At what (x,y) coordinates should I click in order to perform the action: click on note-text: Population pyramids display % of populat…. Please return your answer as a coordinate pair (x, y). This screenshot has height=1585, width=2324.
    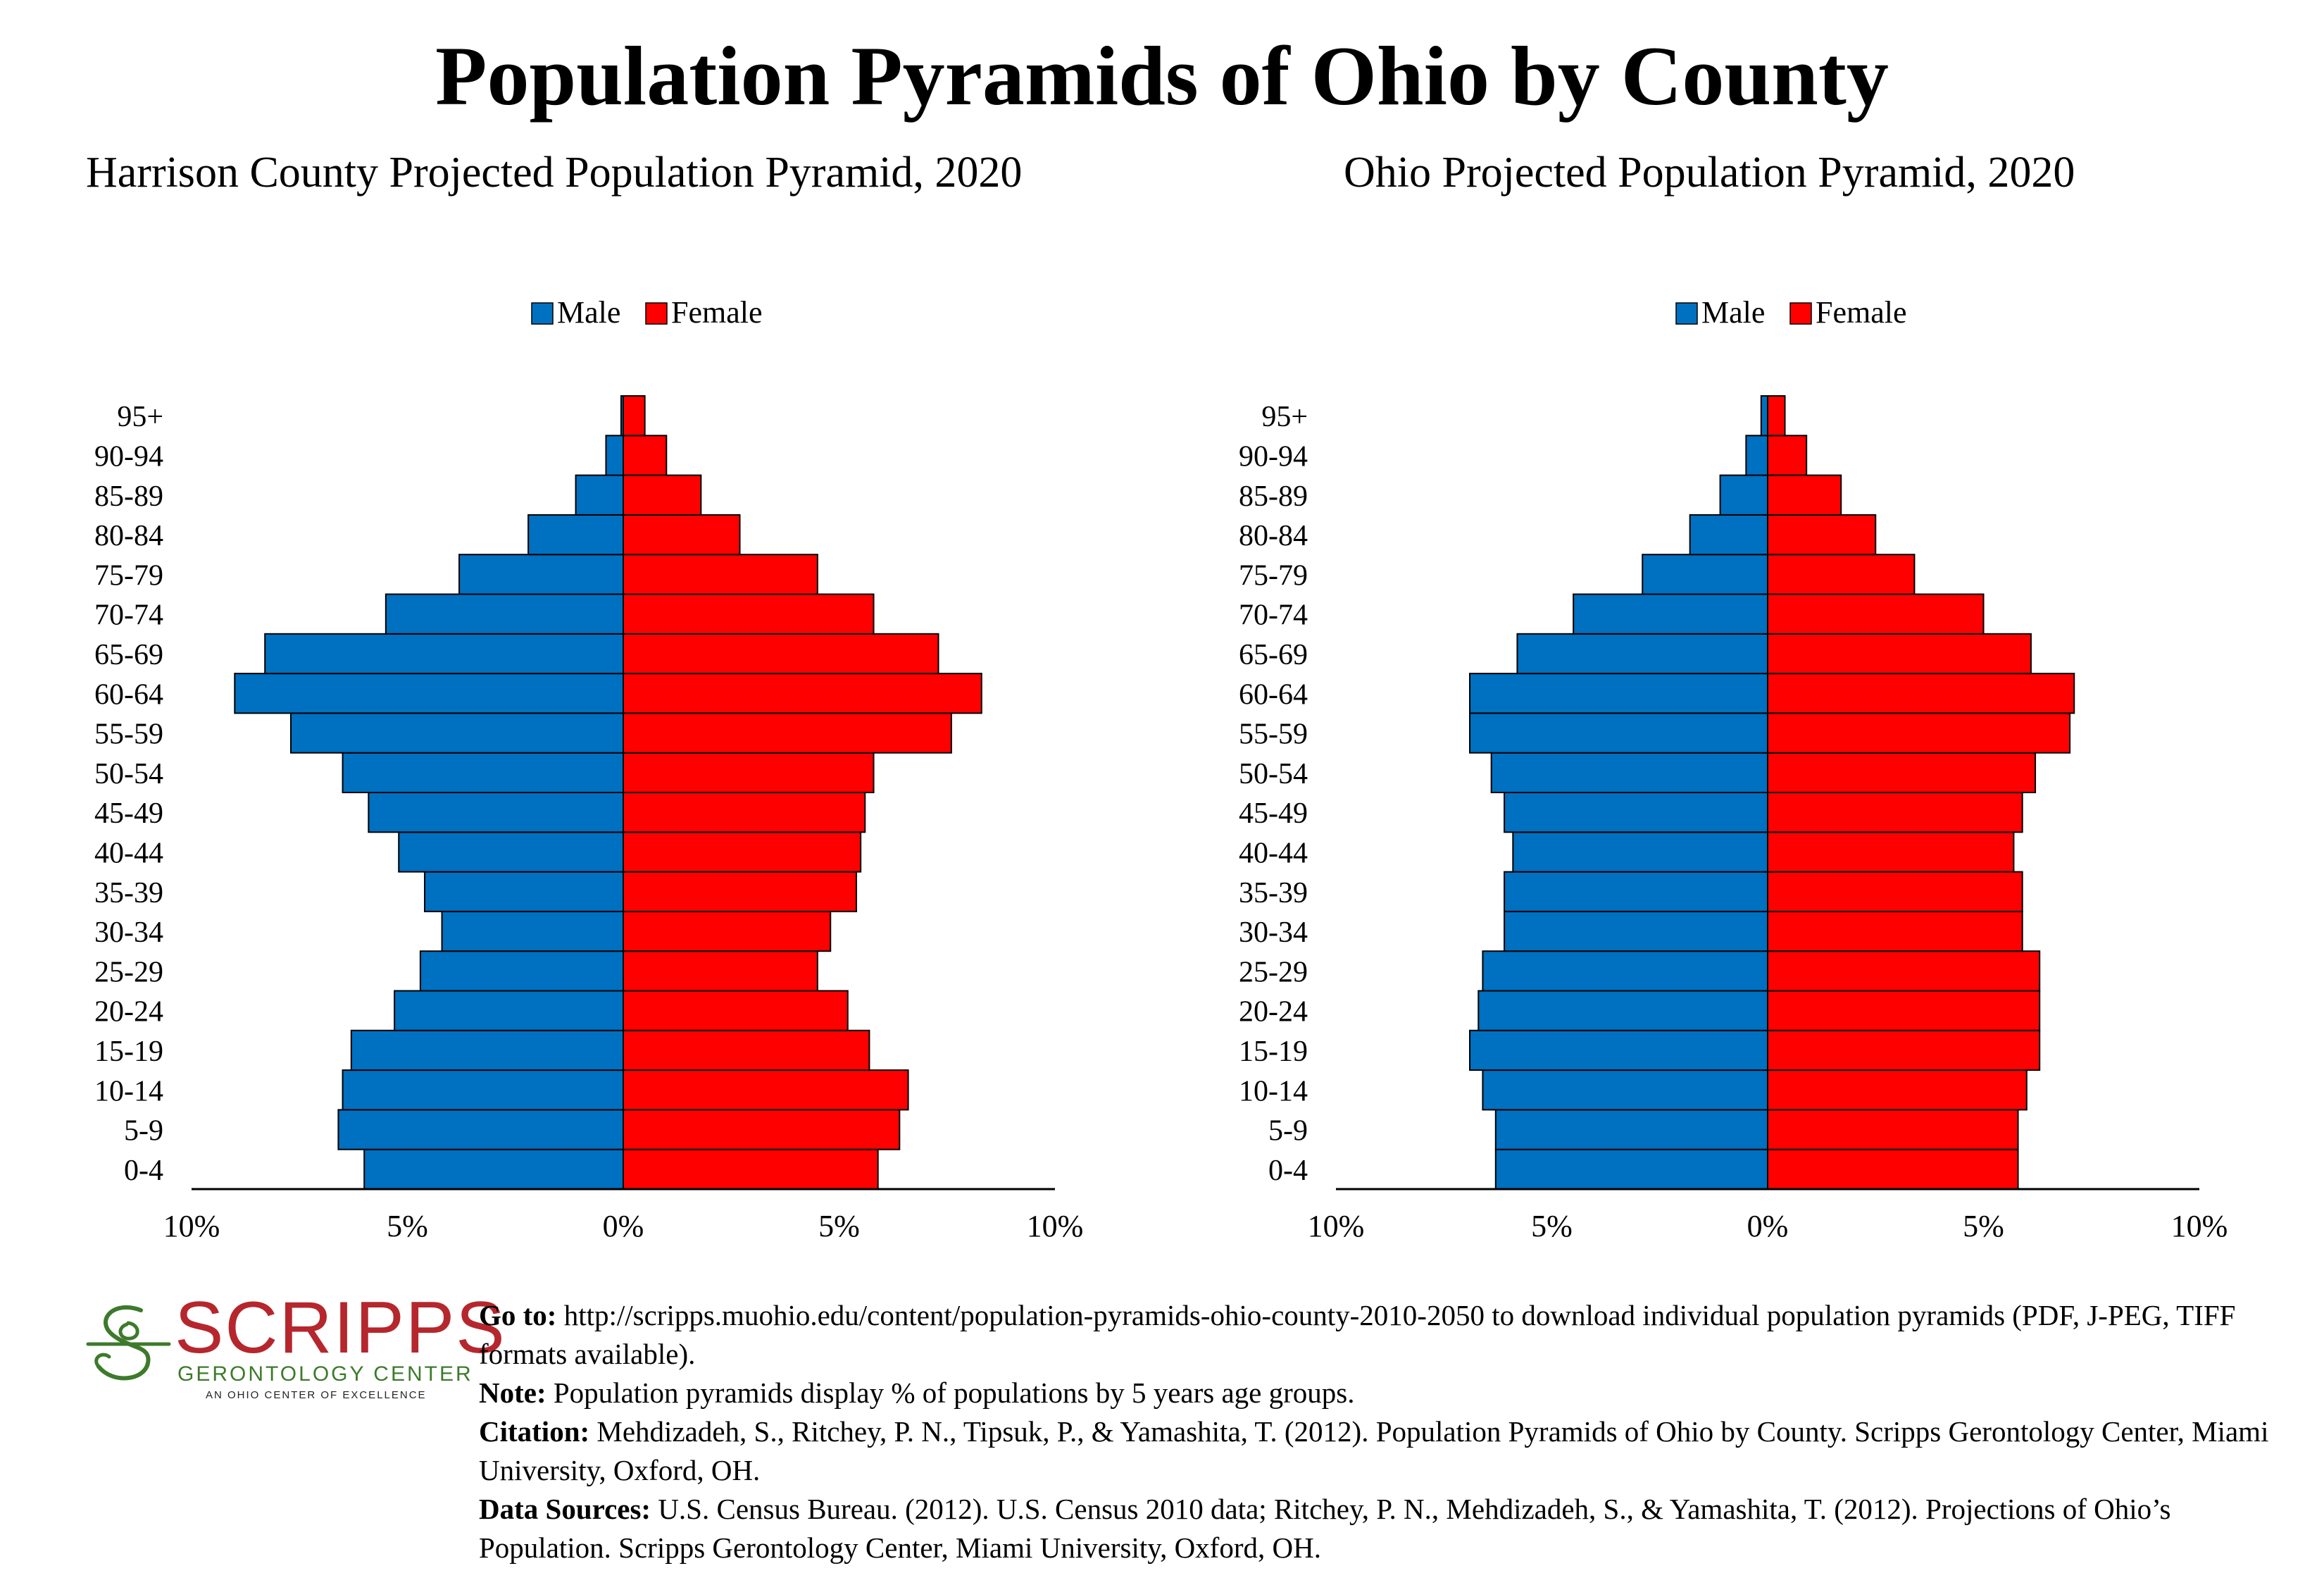
    Looking at the image, I should click on (950, 1392).